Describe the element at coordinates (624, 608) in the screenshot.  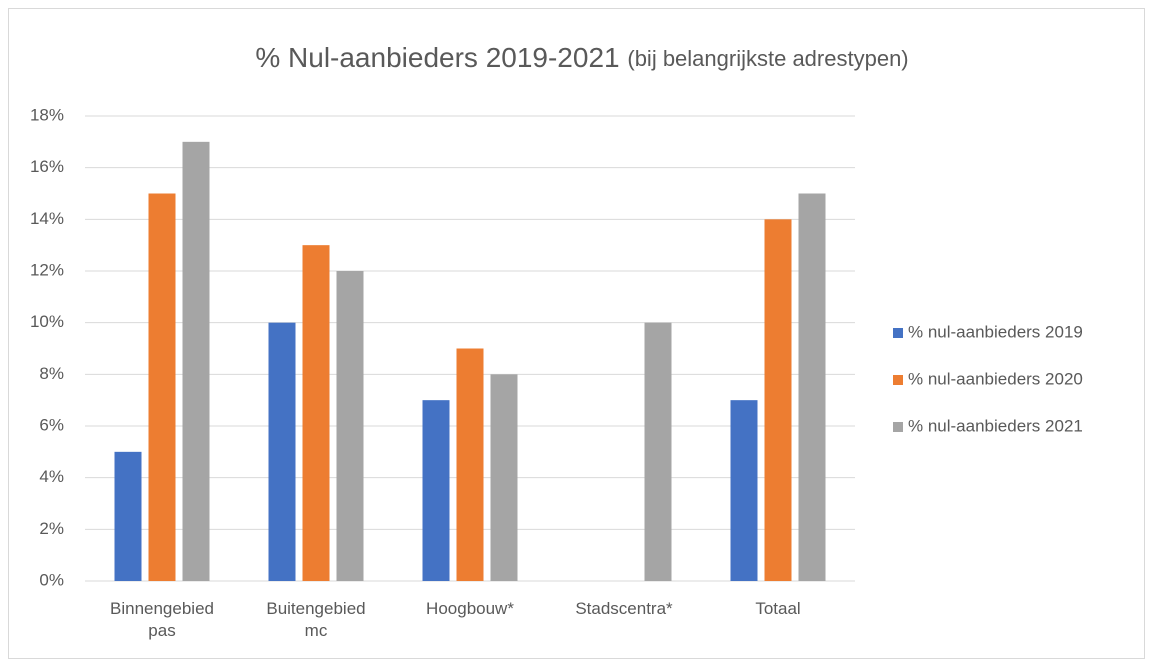
I see `x-tick-label: Stadscentra*` at that location.